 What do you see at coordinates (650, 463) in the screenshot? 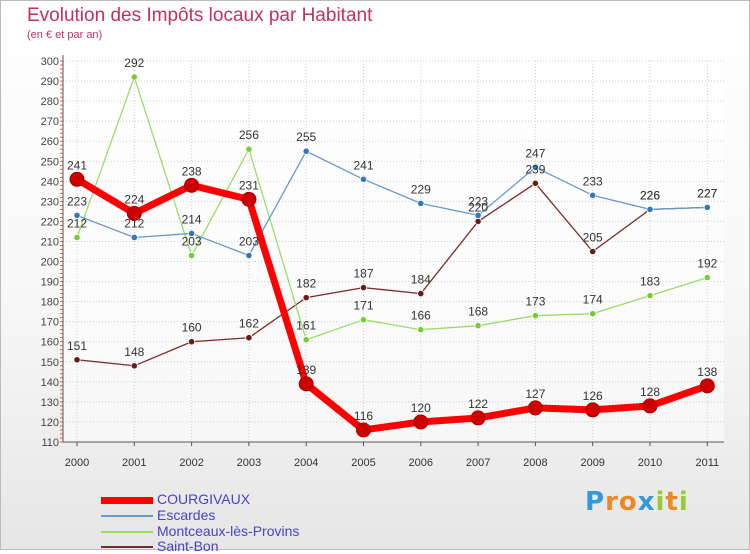
I see `x-tick-label: 2010` at bounding box center [650, 463].